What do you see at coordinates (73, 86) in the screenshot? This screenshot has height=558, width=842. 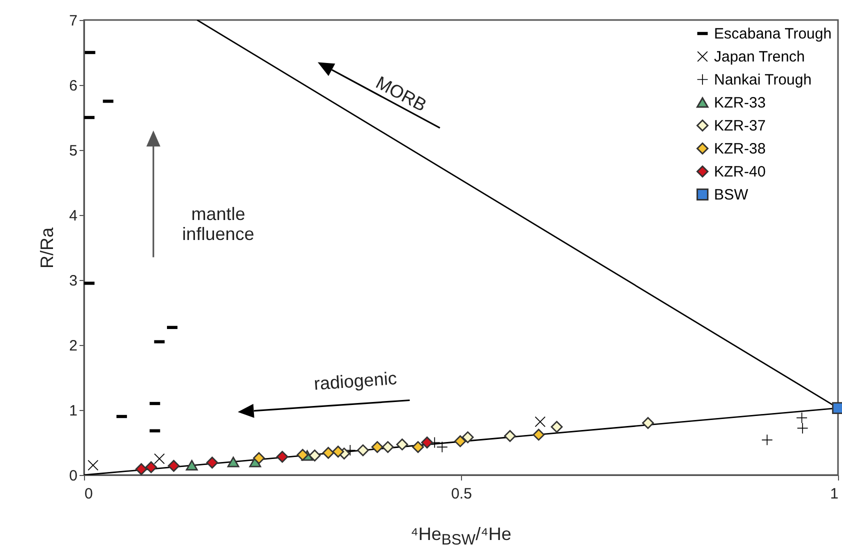 I see `y-tick-label: 6` at bounding box center [73, 86].